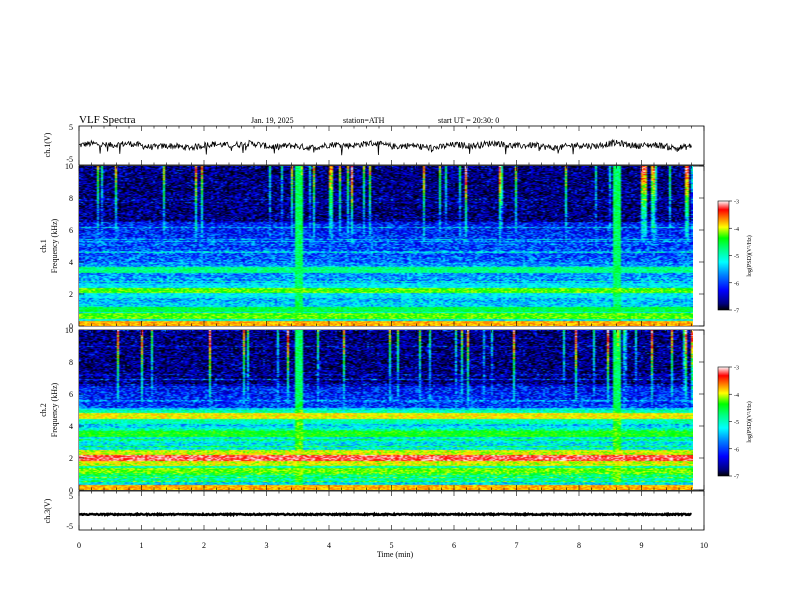  Describe the element at coordinates (79, 545) in the screenshot. I see `time-tick-label: 0` at that location.